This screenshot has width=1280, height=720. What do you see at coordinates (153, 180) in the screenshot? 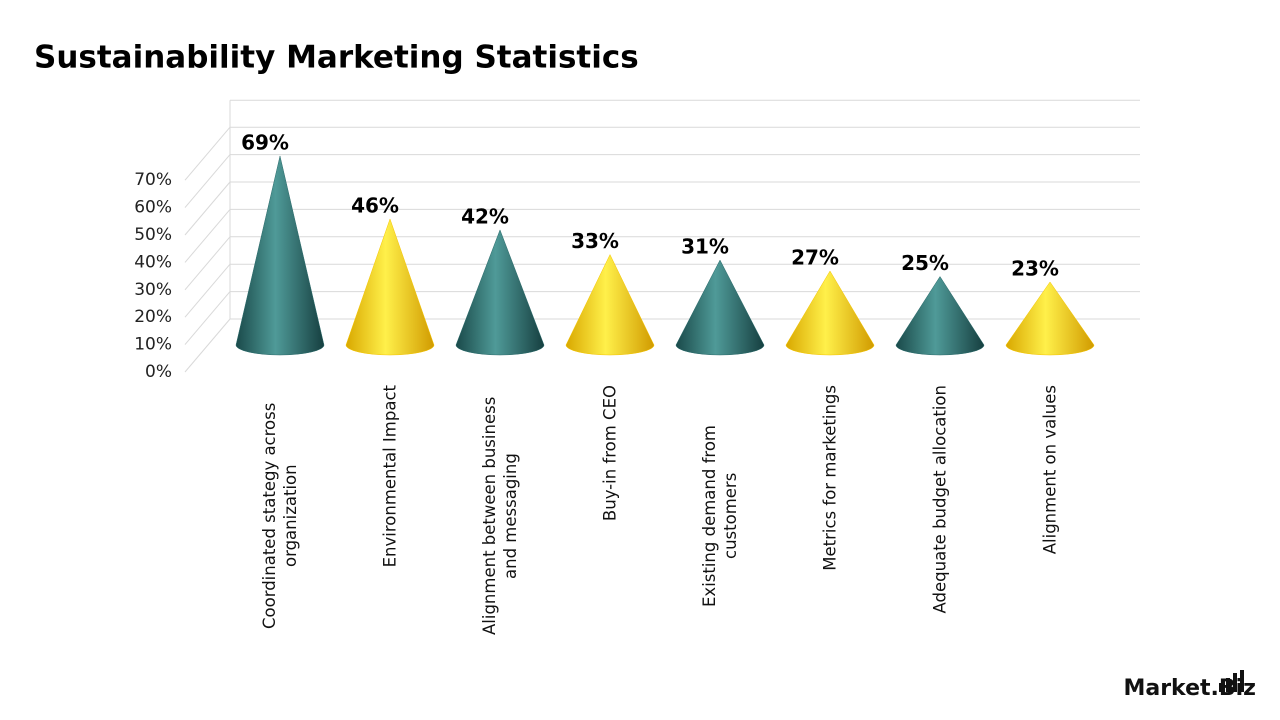
I see `y-tick-label: 70%` at bounding box center [153, 180].